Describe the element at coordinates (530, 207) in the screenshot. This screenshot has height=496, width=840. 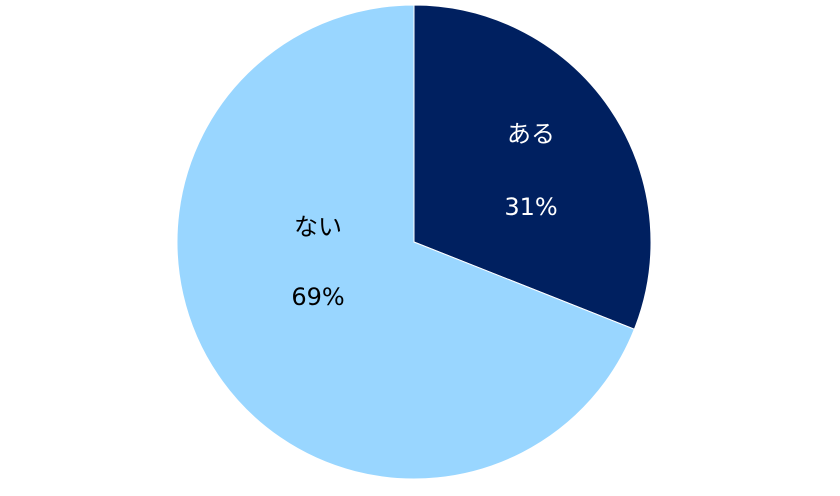
I see `slice-value-label: 31%` at that location.